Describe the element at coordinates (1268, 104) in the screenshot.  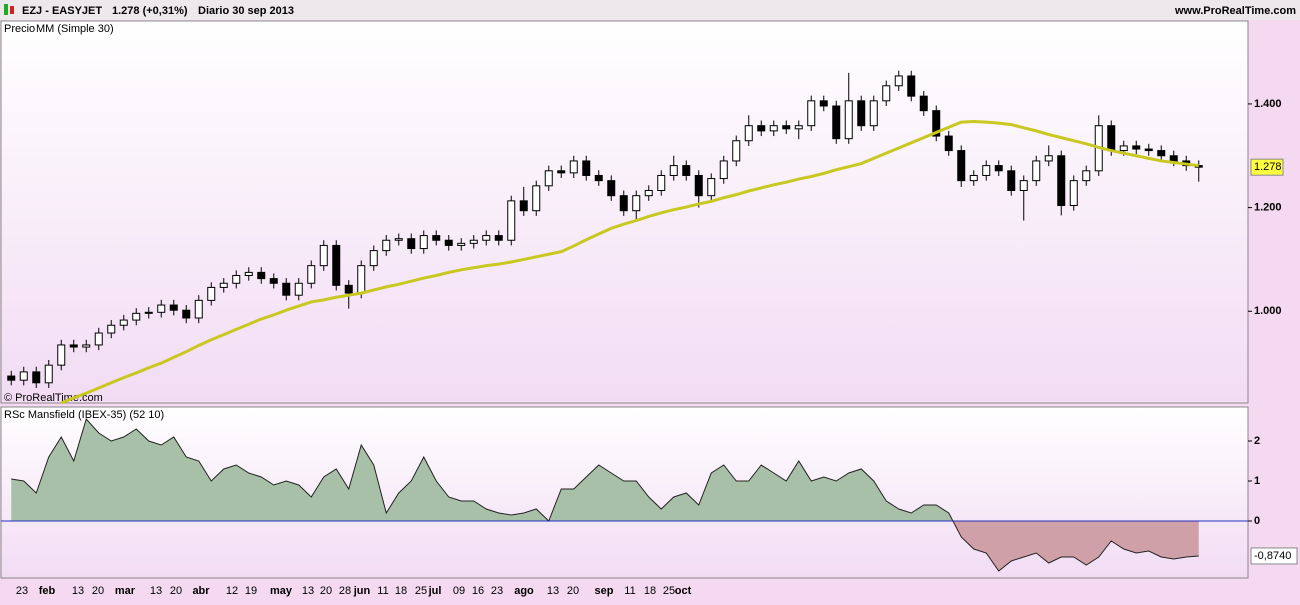
I see `y-tick-label: 1.400` at that location.